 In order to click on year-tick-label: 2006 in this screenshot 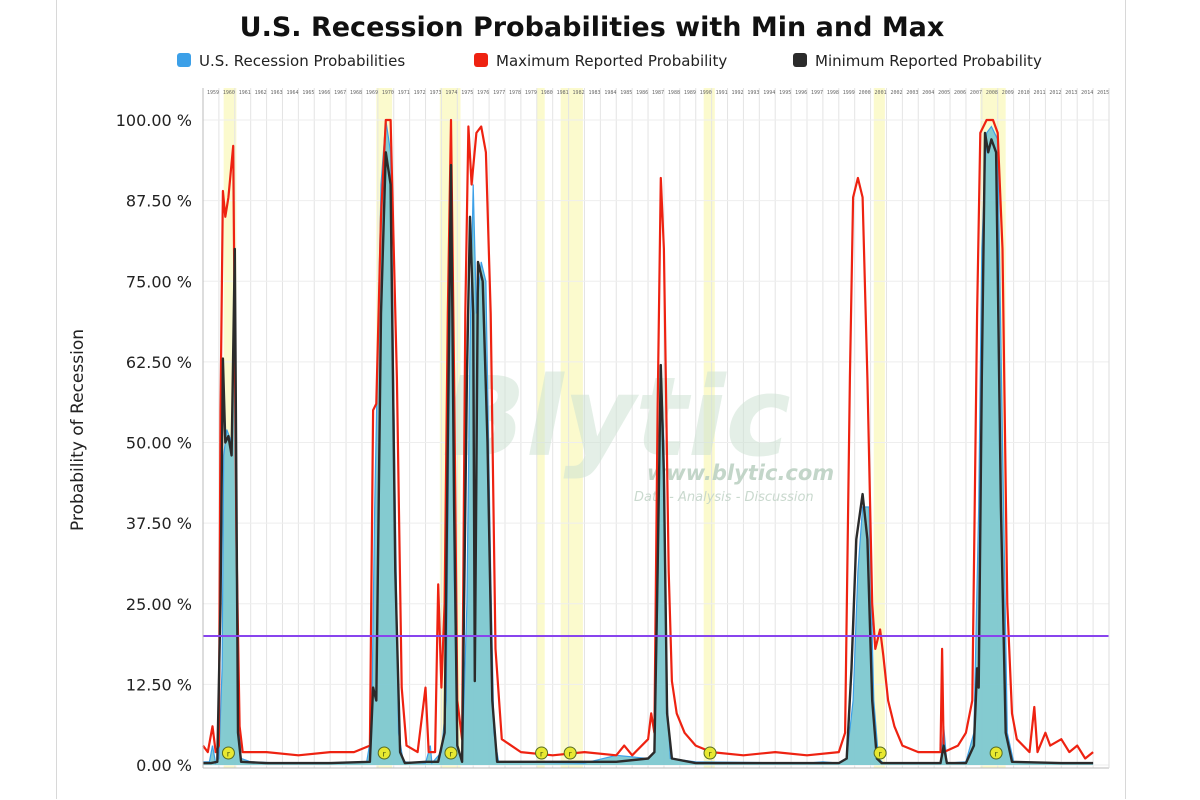, I will do `click(960, 93)`.